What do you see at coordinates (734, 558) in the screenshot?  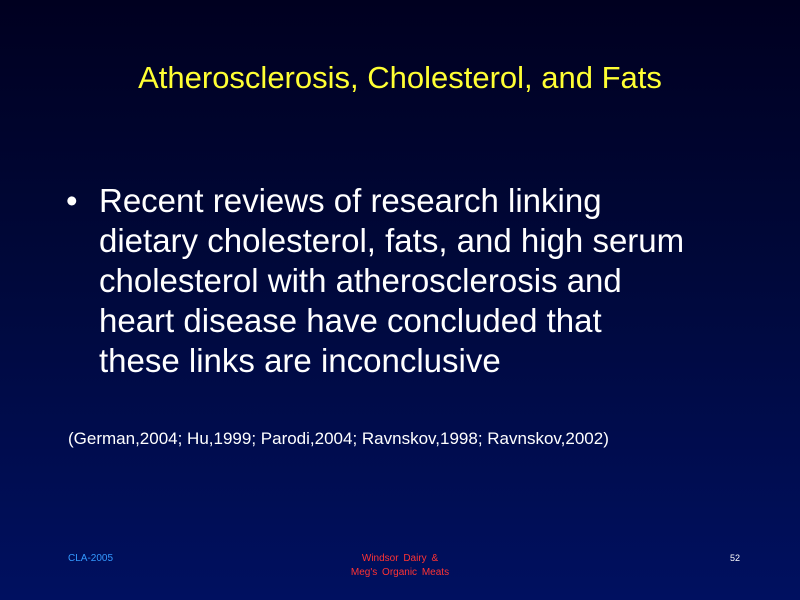 I see `slide-number: 52` at bounding box center [734, 558].